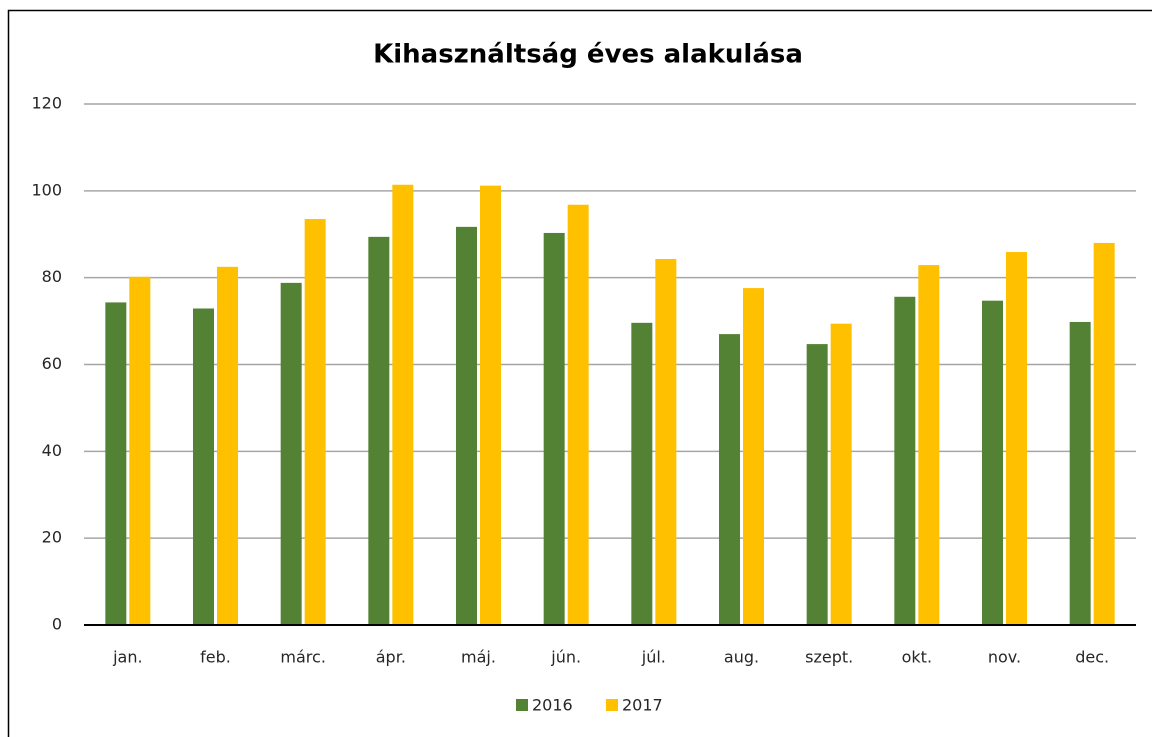  Describe the element at coordinates (653, 657) in the screenshot. I see `x-tick-label: júl.` at that location.